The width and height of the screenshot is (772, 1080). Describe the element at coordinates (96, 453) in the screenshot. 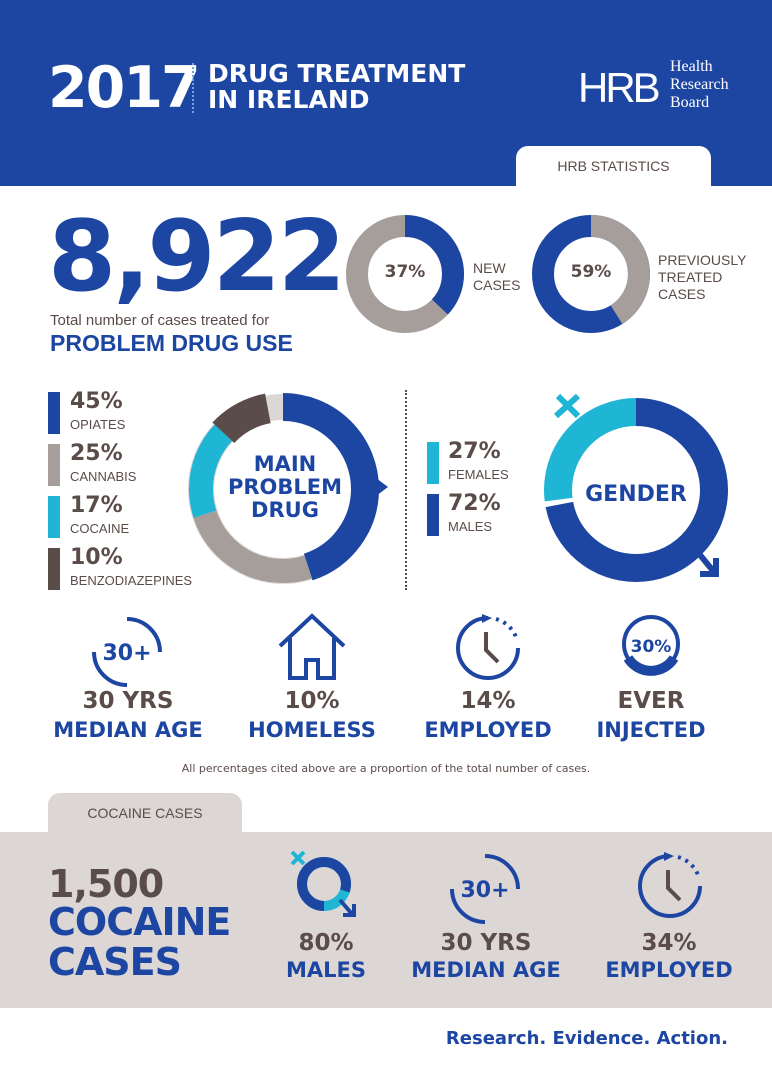

I see `legend-pct-cannabis: 25%` at that location.